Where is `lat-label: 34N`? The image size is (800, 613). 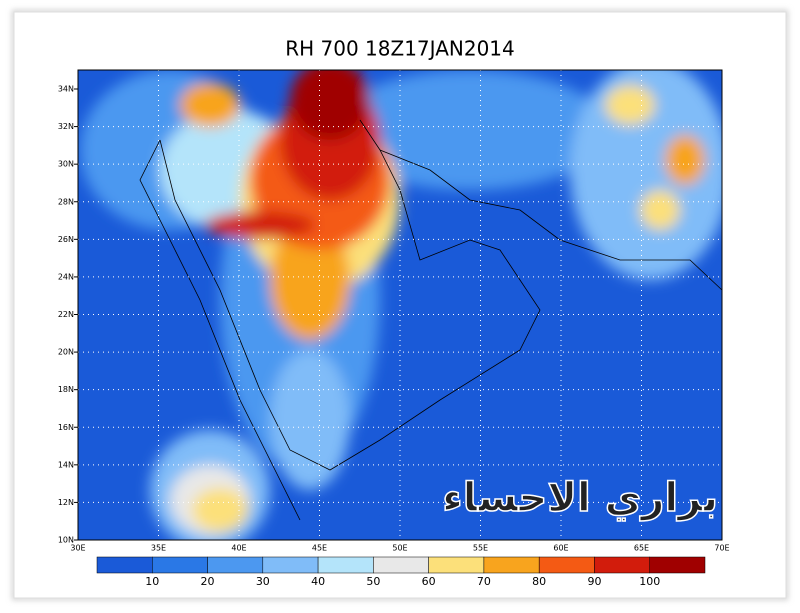 lat-label: 34N is located at coordinates (66, 89).